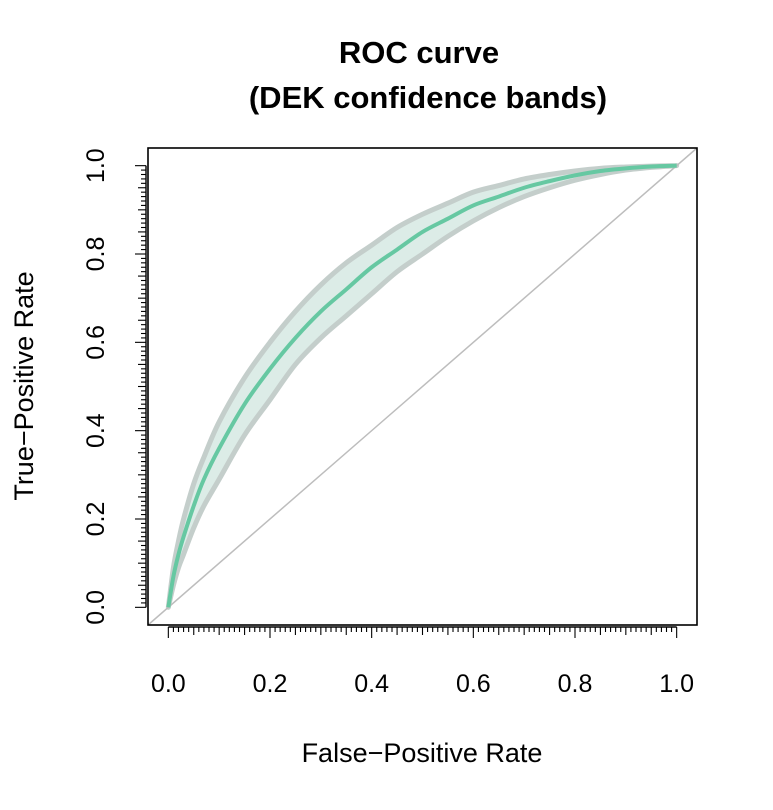 The width and height of the screenshot is (773, 810). I want to click on x-tick-label: 0.8, so click(575, 684).